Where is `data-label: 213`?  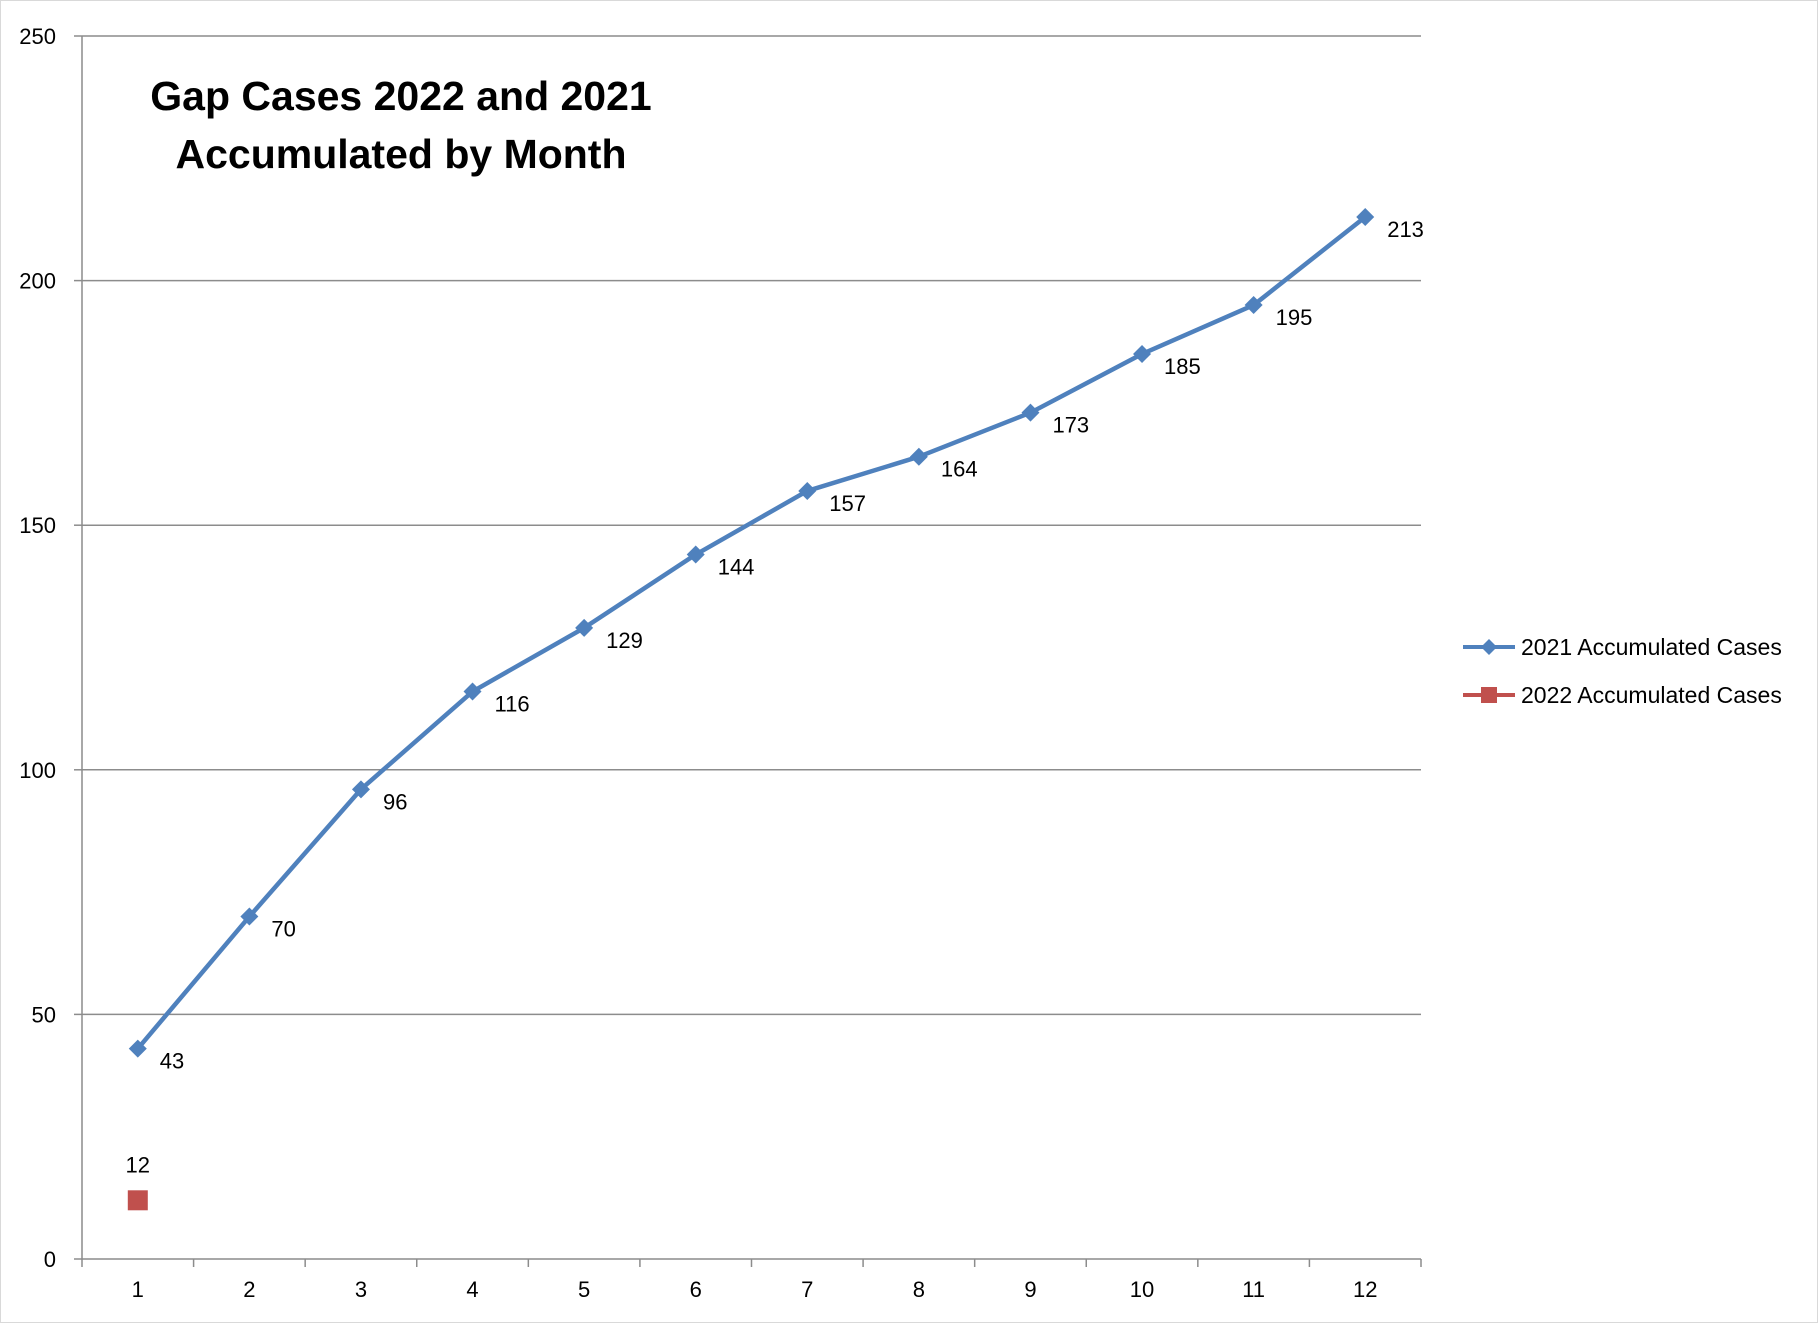 data-label: 213 is located at coordinates (1405, 229).